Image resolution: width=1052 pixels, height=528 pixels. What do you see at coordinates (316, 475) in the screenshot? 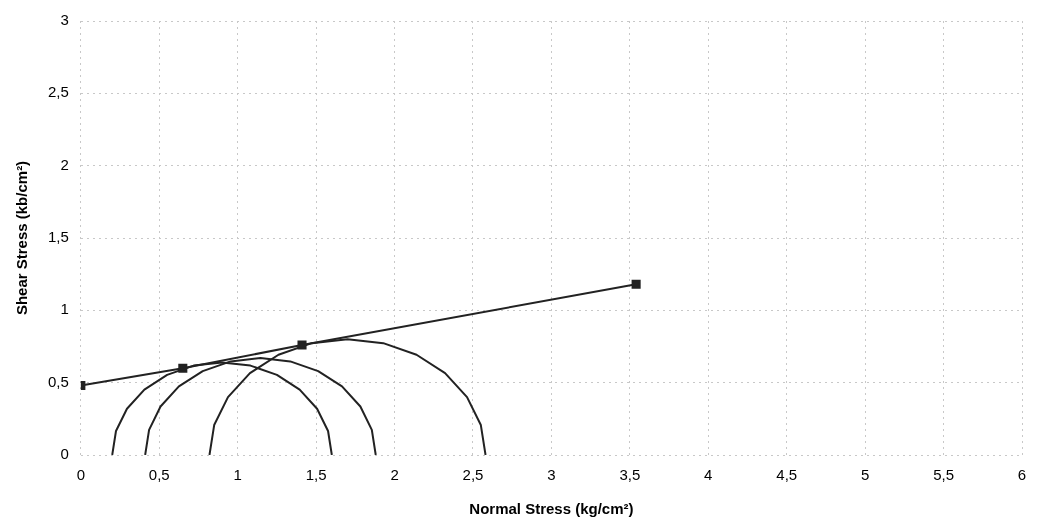
I see `x-tick-label: 1,5` at bounding box center [316, 475].